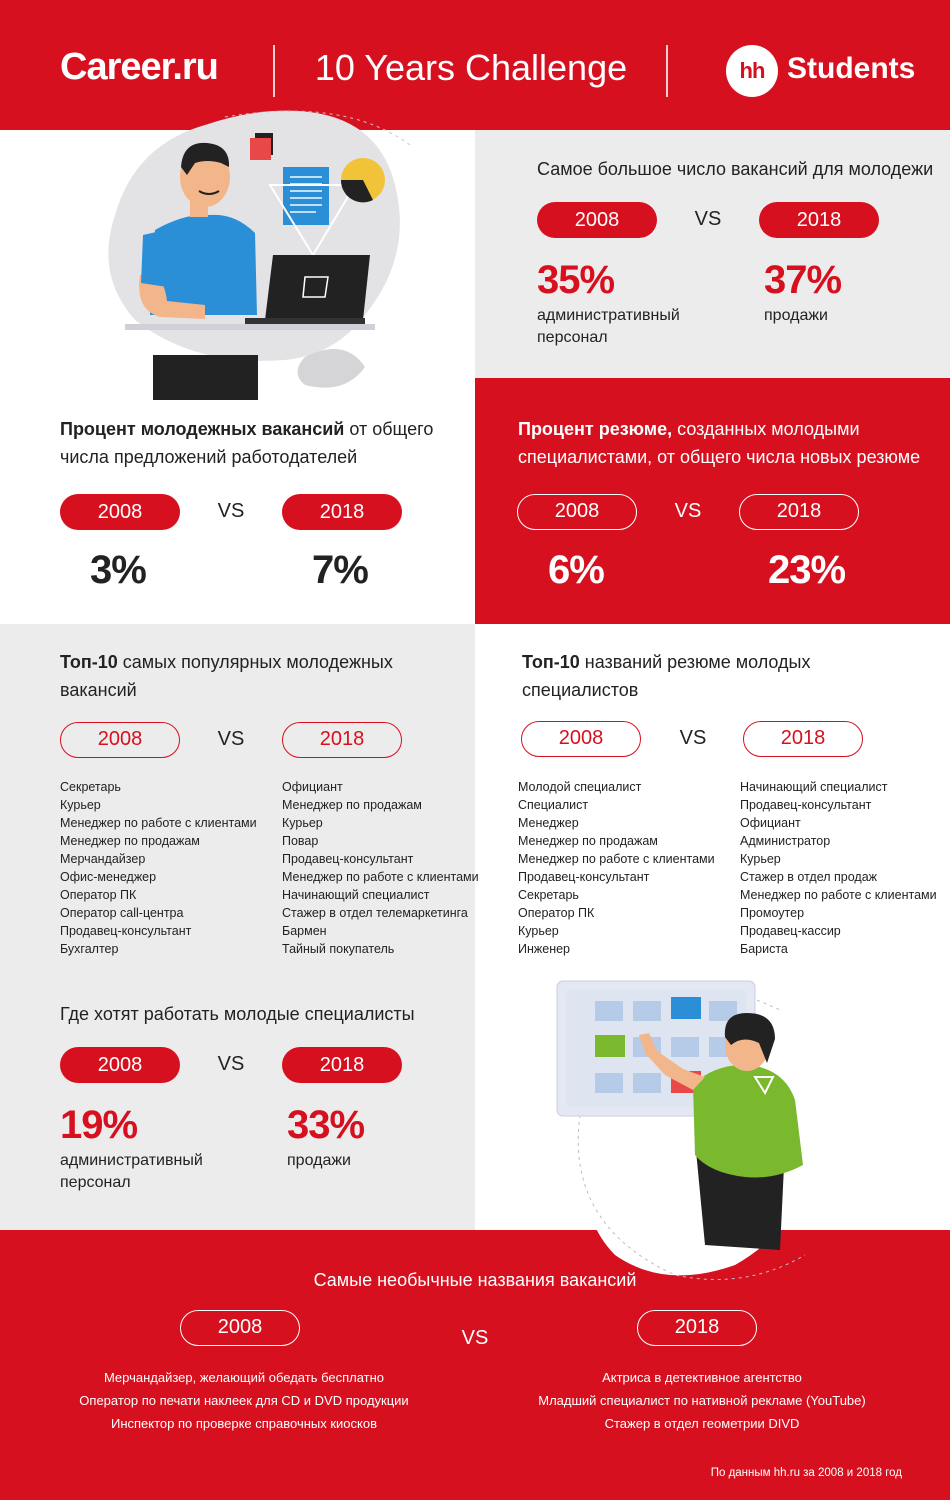 The image size is (950, 1500). Describe the element at coordinates (572, 337) in the screenshot. I see `label-line: персонал` at that location.